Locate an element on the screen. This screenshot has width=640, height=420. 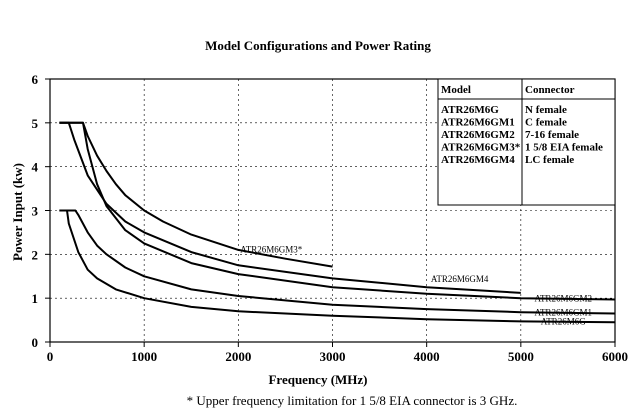
y-axis-label: Power Input (kw) is located at coordinates (17, 212).